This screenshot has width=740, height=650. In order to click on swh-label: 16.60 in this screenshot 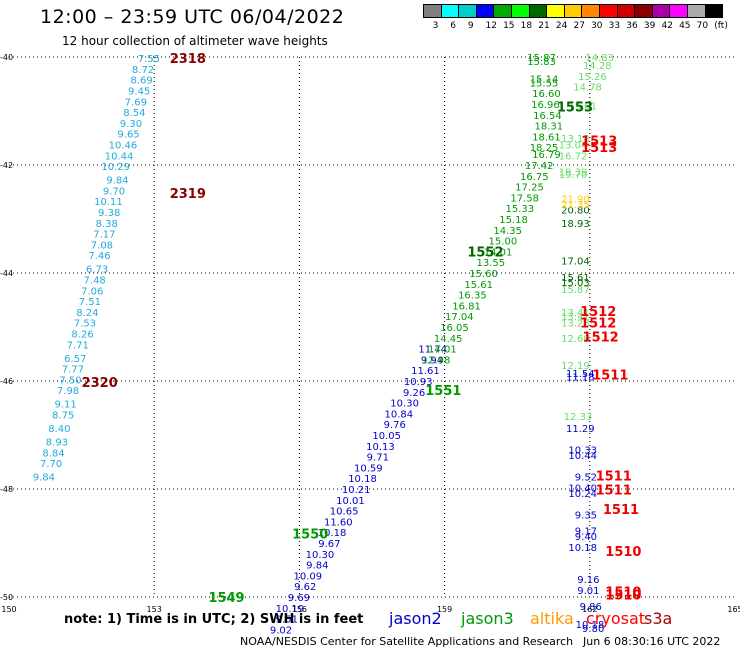, I will do `click(546, 94)`.